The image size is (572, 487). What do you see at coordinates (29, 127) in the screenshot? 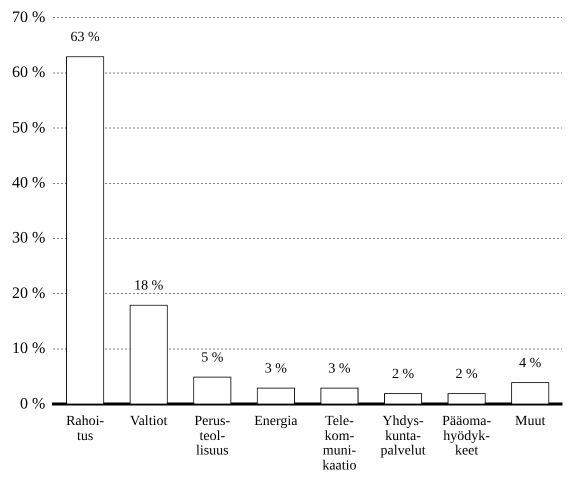
I see `y-tick-label: 50 %` at bounding box center [29, 127].